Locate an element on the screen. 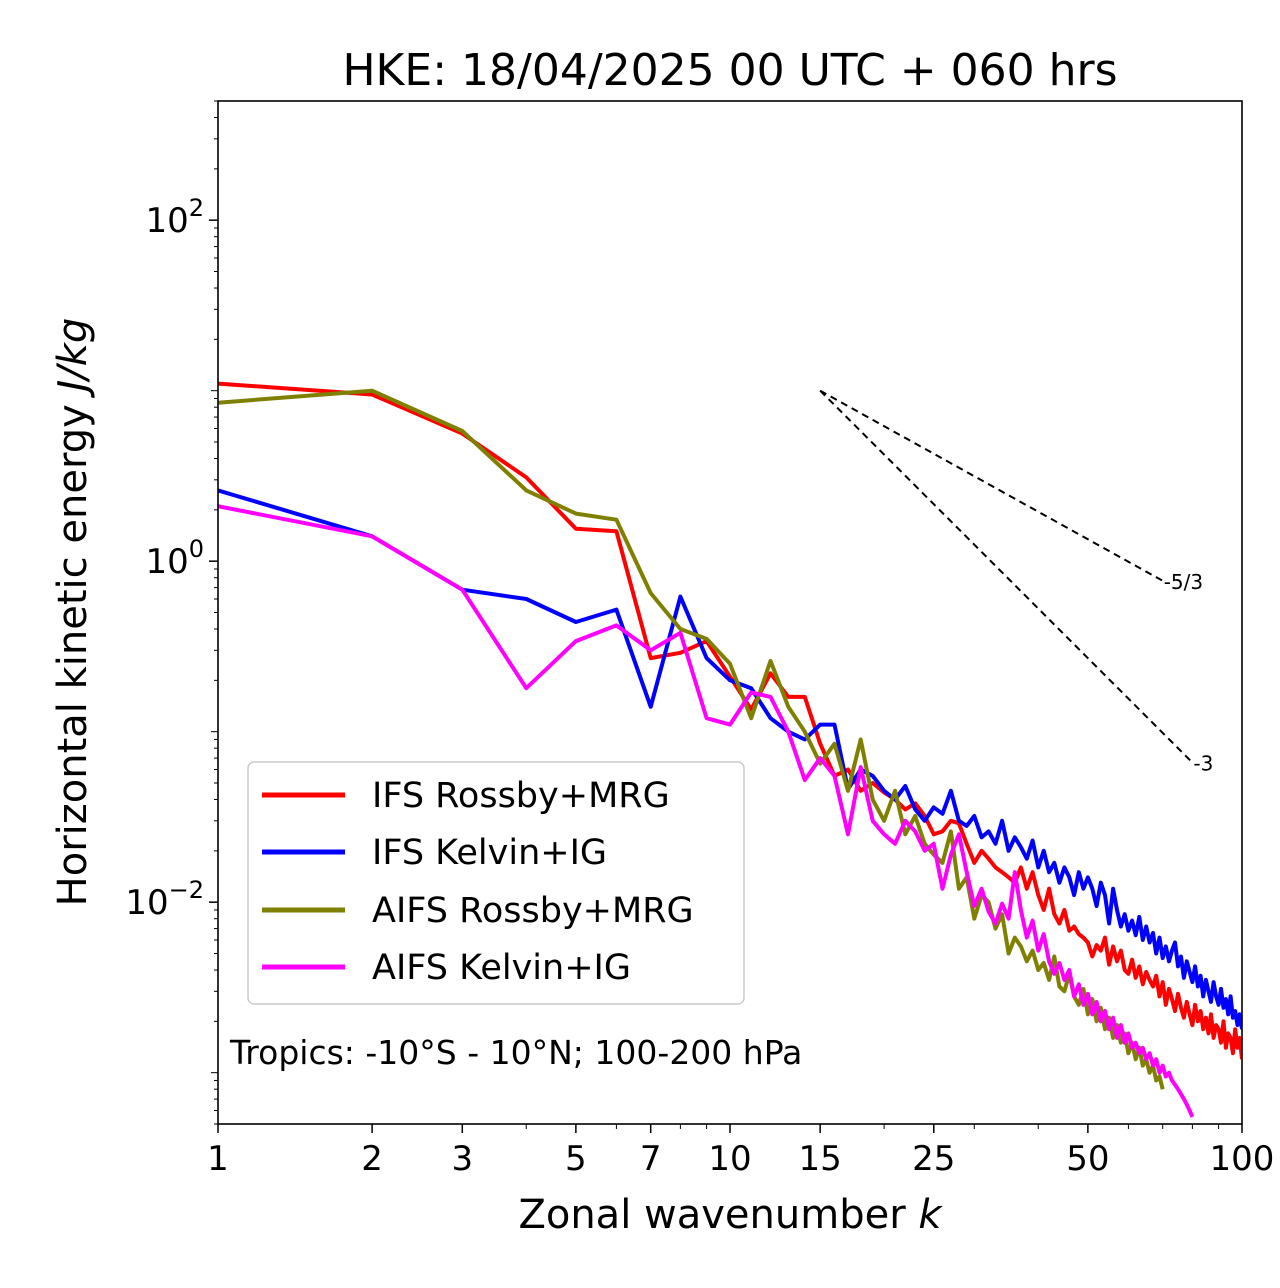 The width and height of the screenshot is (1280, 1288). x-tick-label: 2 is located at coordinates (372, 1159).